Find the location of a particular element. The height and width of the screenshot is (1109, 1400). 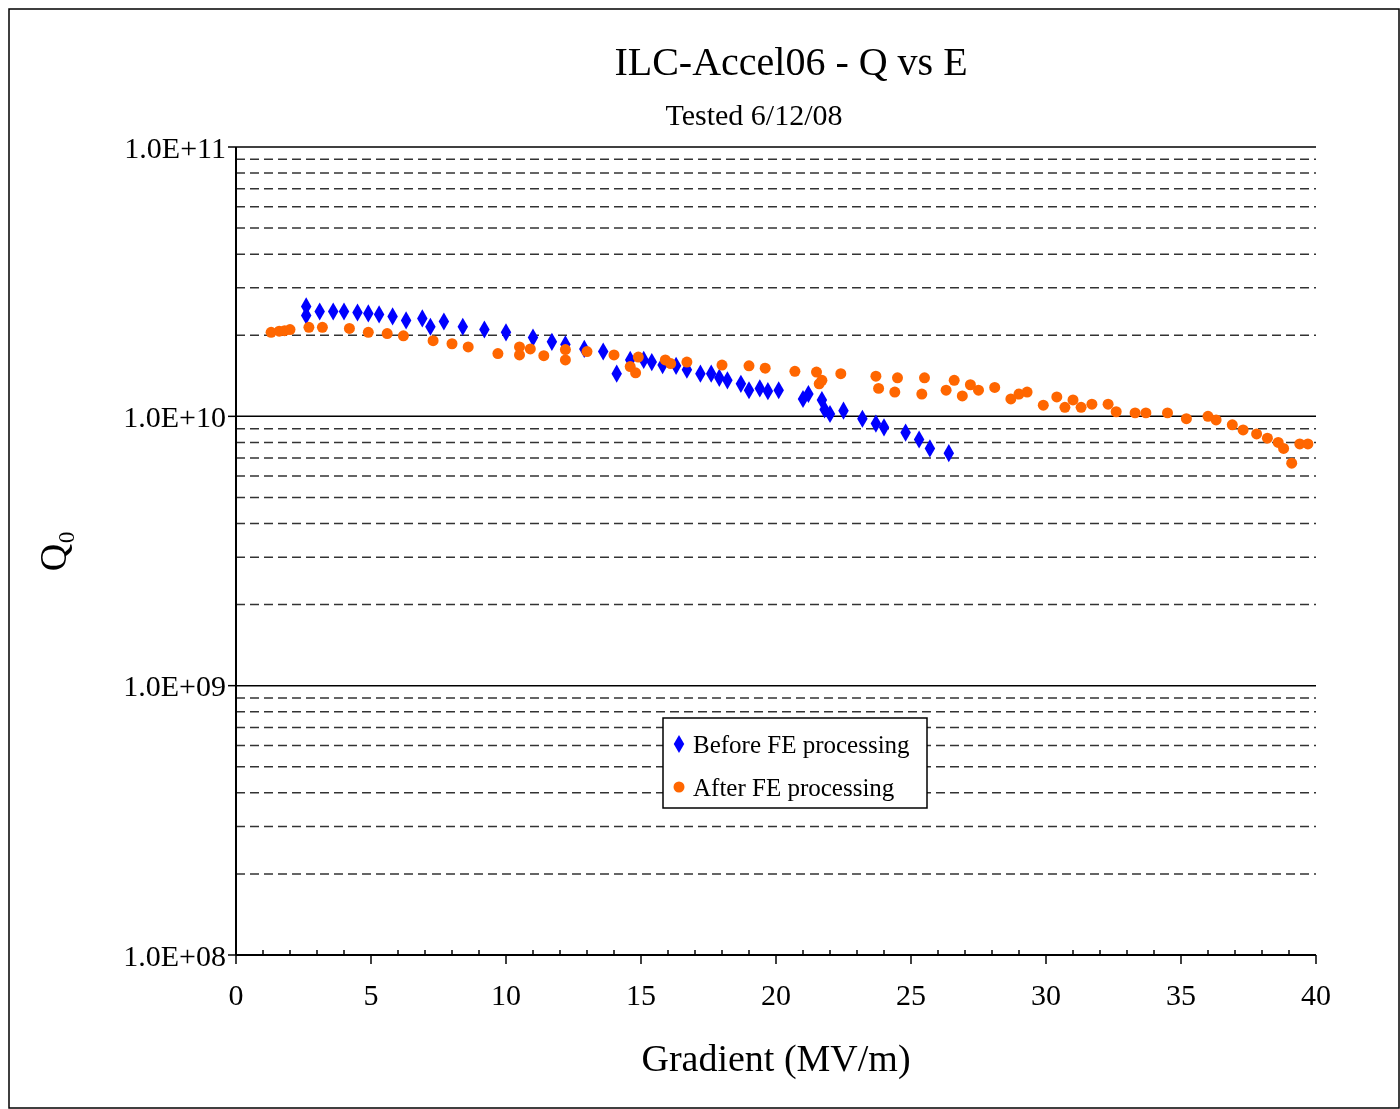

x-tick-label: 0 is located at coordinates (236, 994).